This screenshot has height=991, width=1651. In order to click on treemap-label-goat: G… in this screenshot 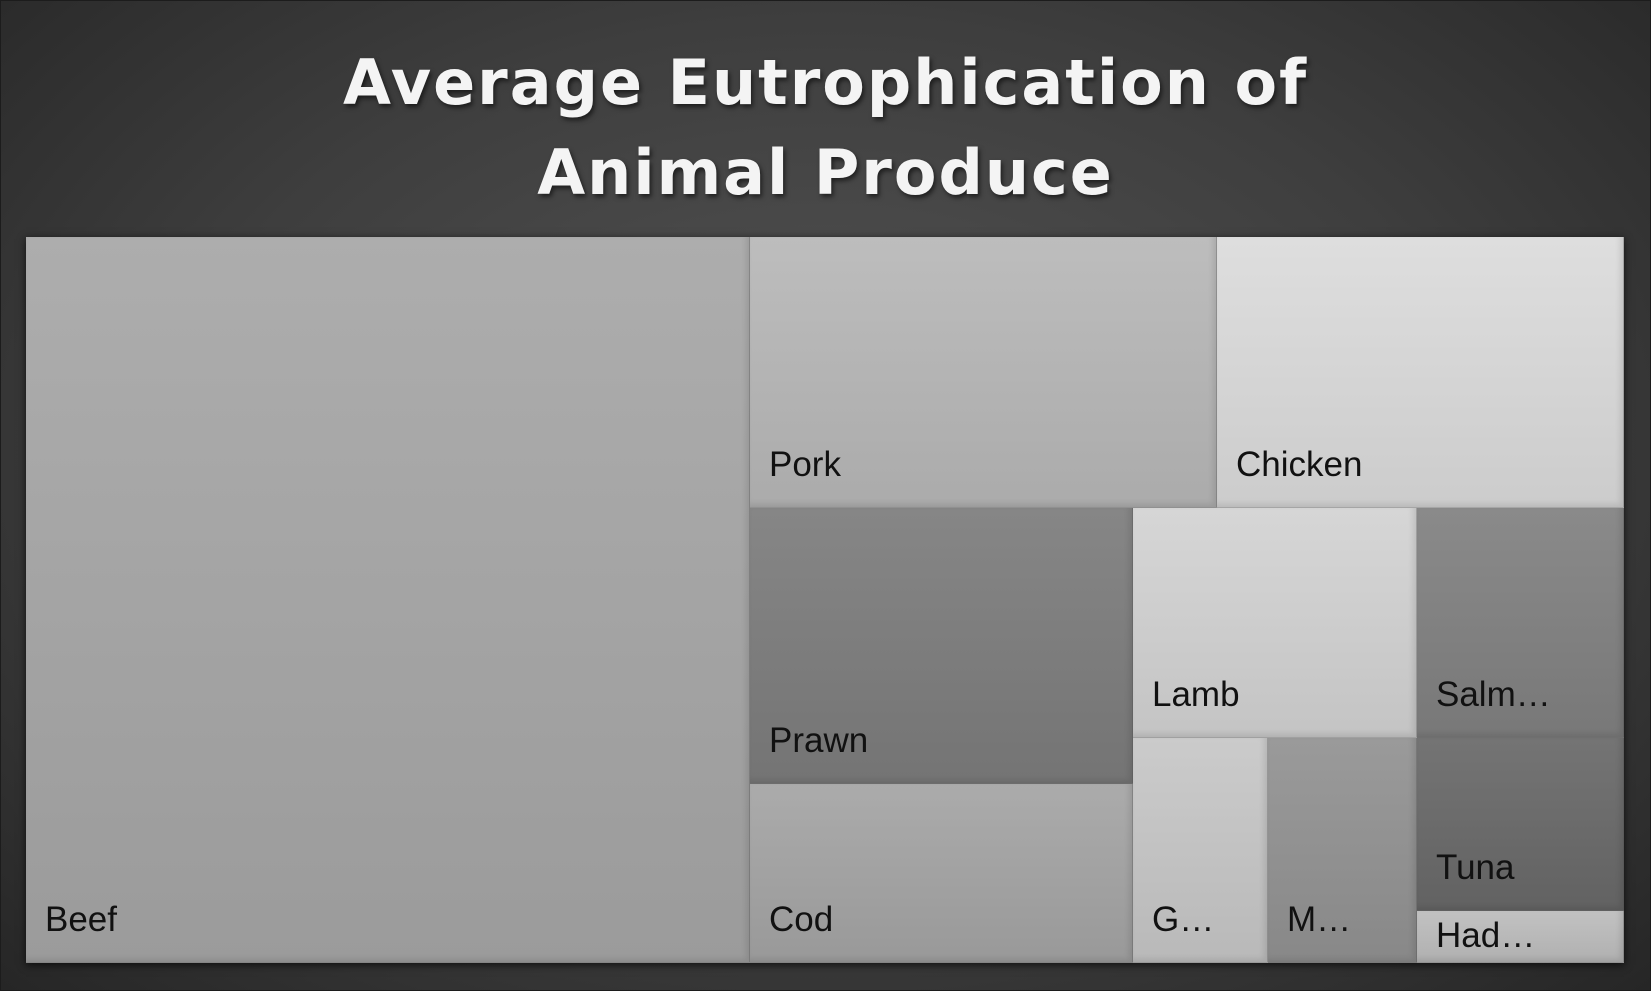, I will do `click(1183, 919)`.